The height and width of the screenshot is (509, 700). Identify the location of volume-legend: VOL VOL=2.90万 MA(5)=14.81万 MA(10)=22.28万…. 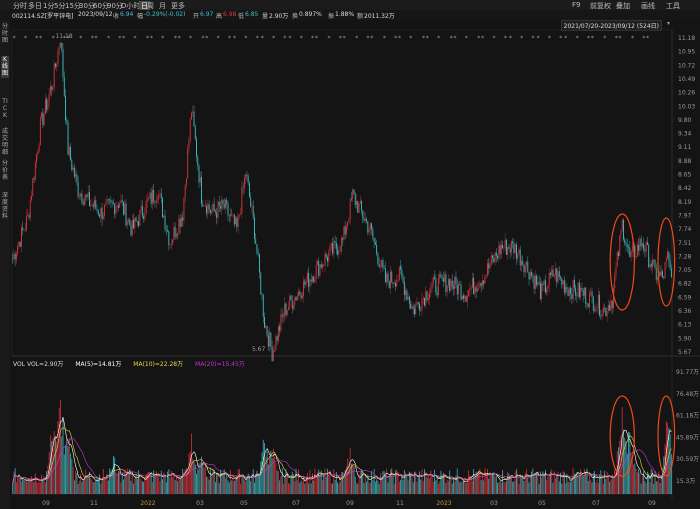
(134, 363).